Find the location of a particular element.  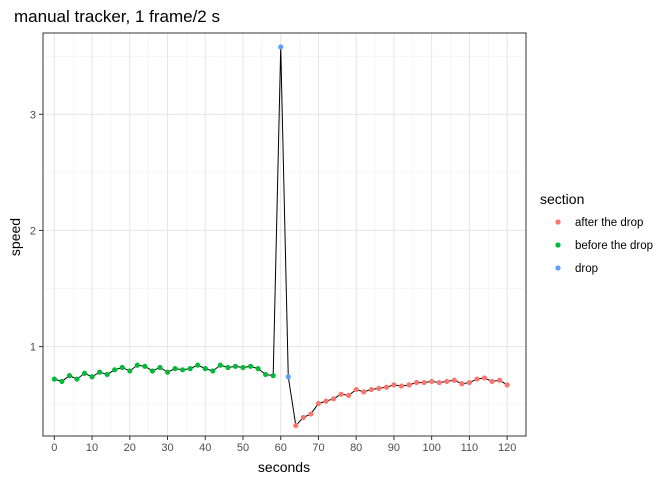

legend-key-before-the-drop is located at coordinates (558, 245).